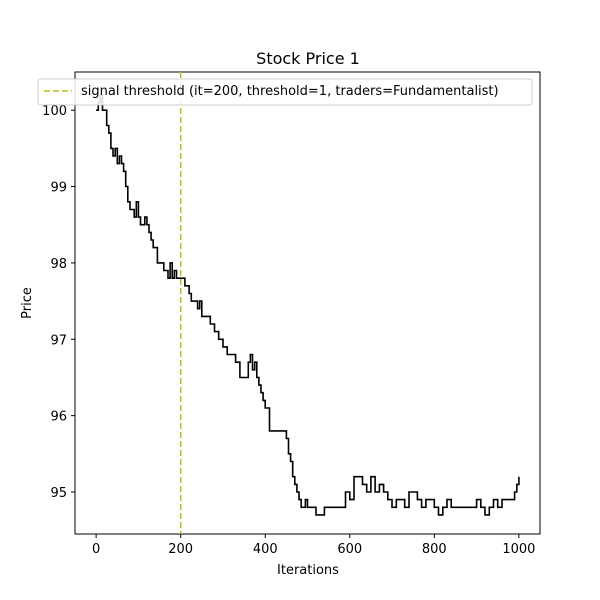 Image resolution: width=600 pixels, height=600 pixels. Describe the element at coordinates (54, 111) in the screenshot. I see `y-tick-label: 100` at that location.